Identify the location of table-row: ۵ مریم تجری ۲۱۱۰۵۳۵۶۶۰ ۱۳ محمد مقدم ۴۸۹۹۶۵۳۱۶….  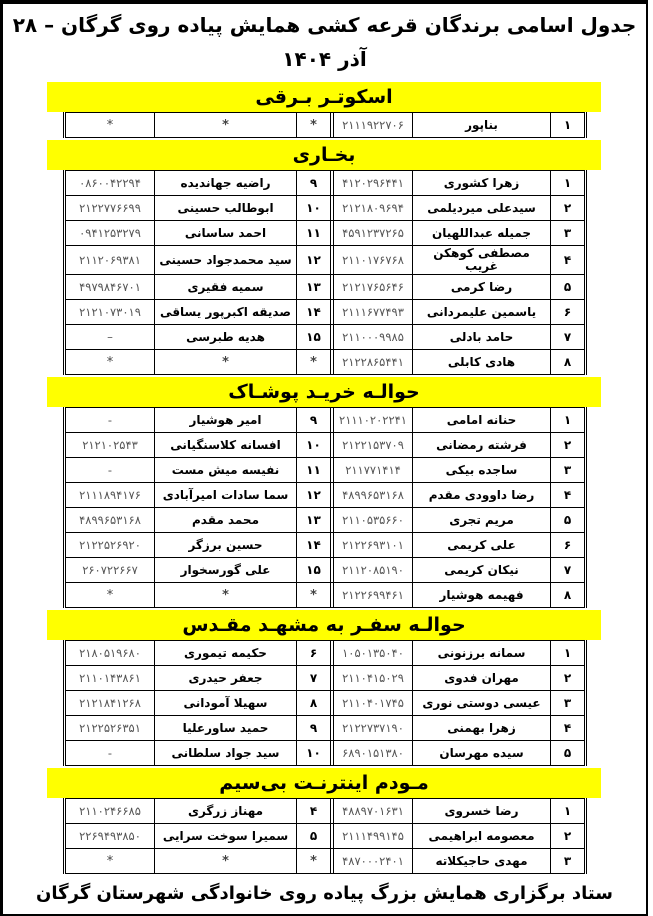
(325, 520).